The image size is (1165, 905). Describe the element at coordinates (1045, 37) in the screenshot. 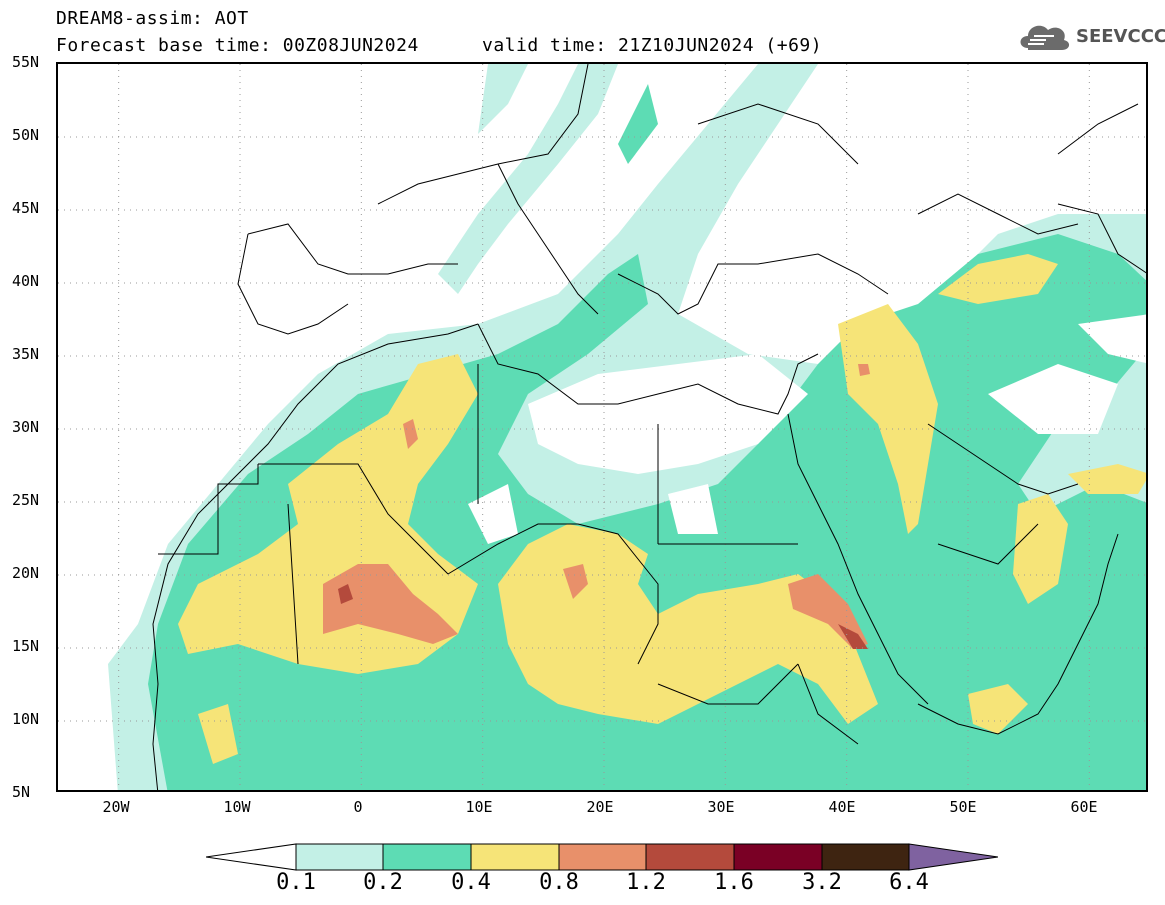

I see `cloud-logo-icon` at that location.